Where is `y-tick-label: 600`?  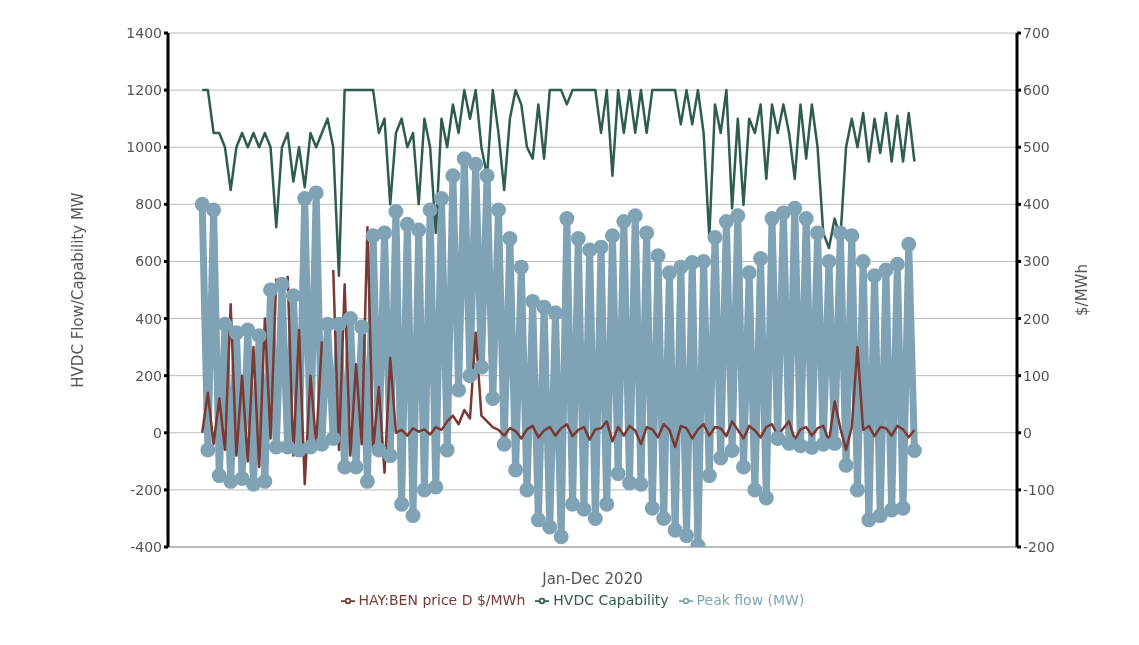
y-tick-label: 600 is located at coordinates (148, 261).